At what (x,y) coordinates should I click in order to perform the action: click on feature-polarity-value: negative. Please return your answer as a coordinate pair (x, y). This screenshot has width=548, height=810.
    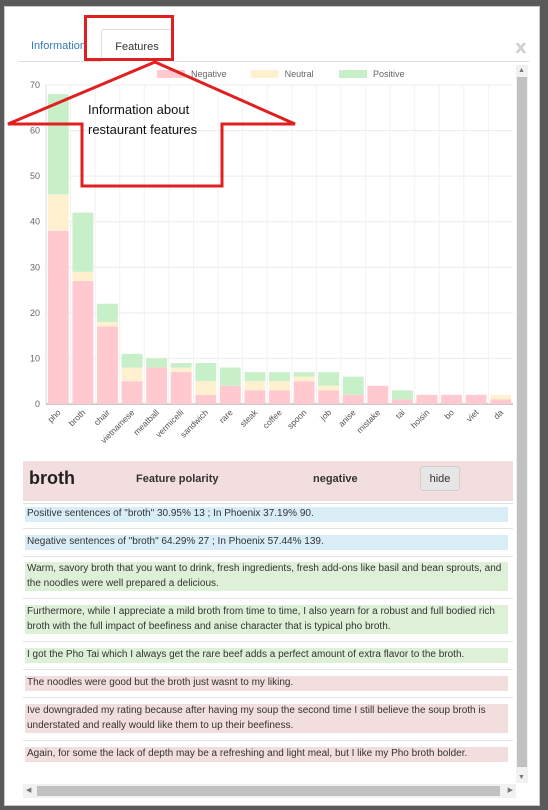
    Looking at the image, I should click on (335, 479).